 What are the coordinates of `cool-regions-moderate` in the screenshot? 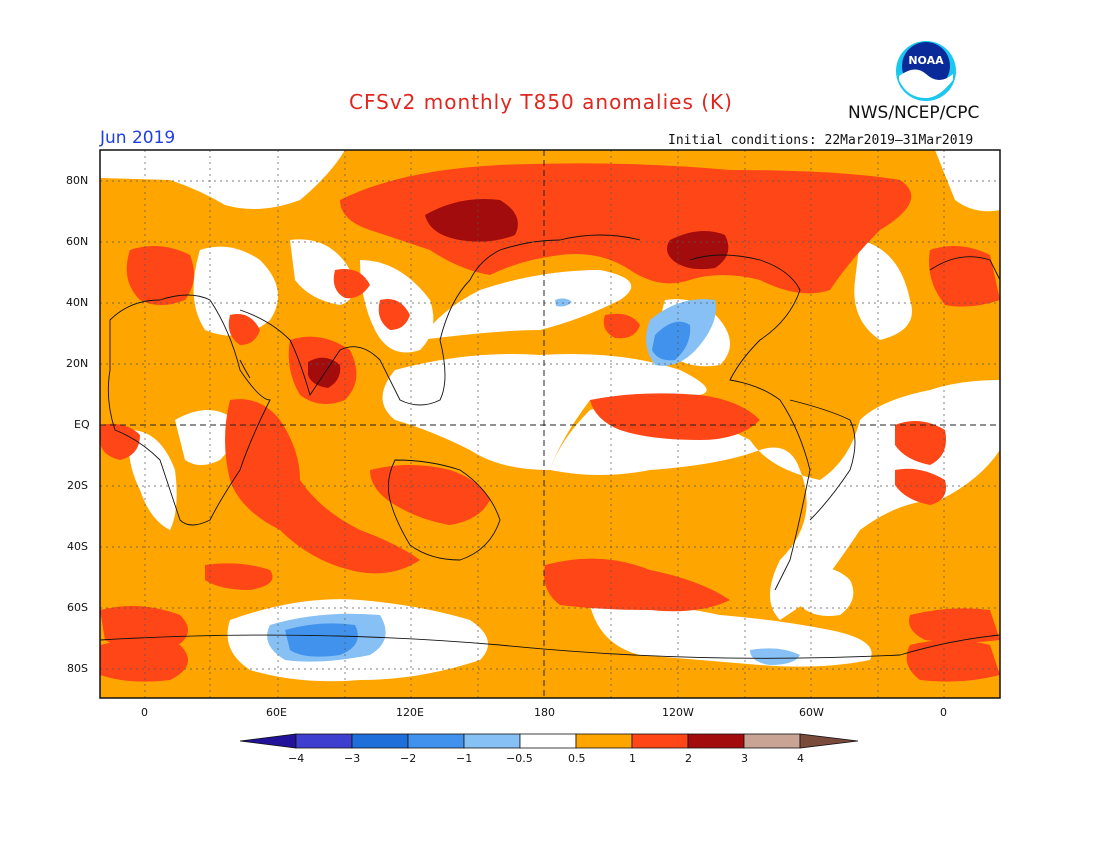 It's located at (488, 489).